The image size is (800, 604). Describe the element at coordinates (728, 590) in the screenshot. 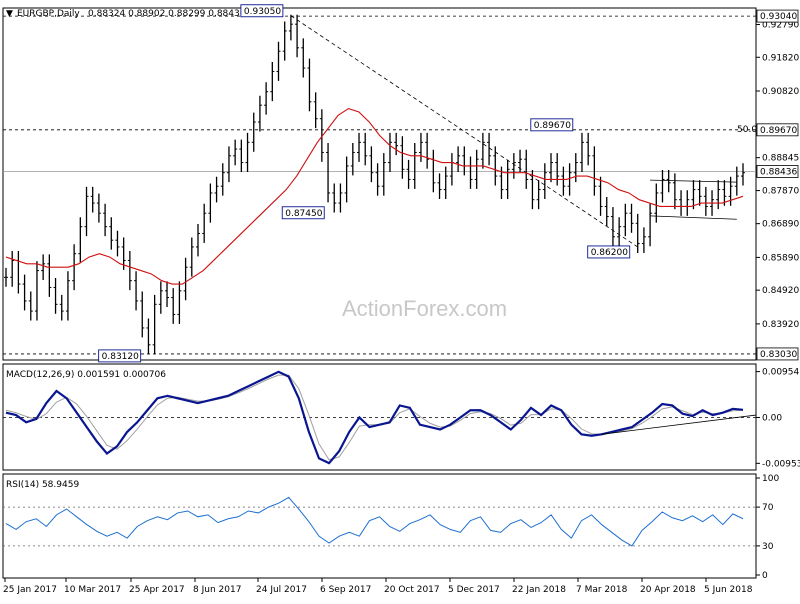

I see `x-tick-label: 5 Jun 2018` at that location.